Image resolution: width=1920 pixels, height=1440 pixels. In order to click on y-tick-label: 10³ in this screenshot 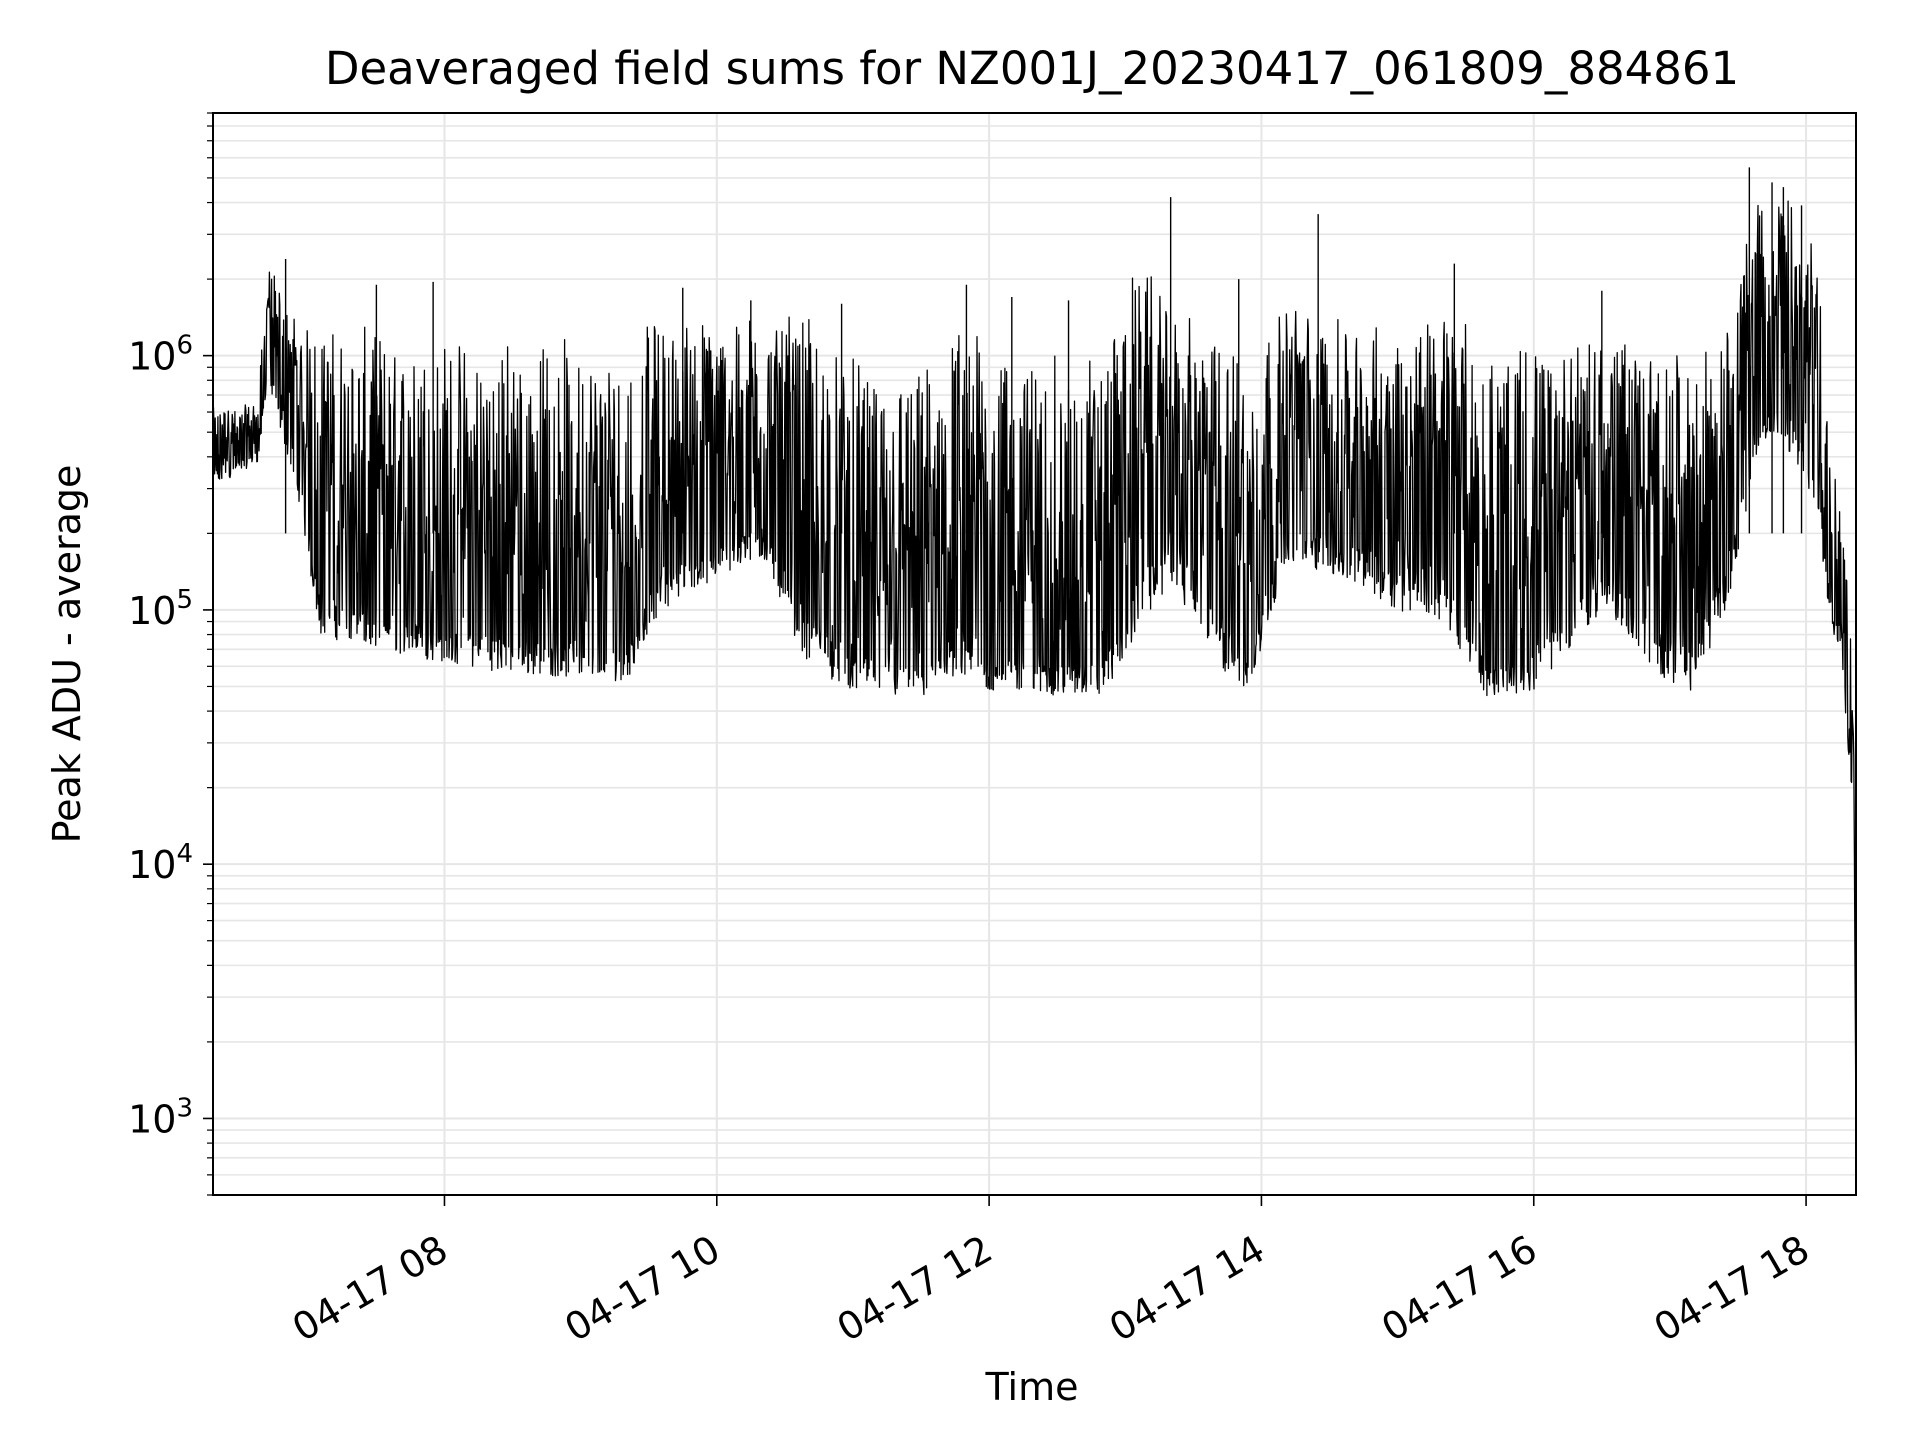, I will do `click(160, 1117)`.